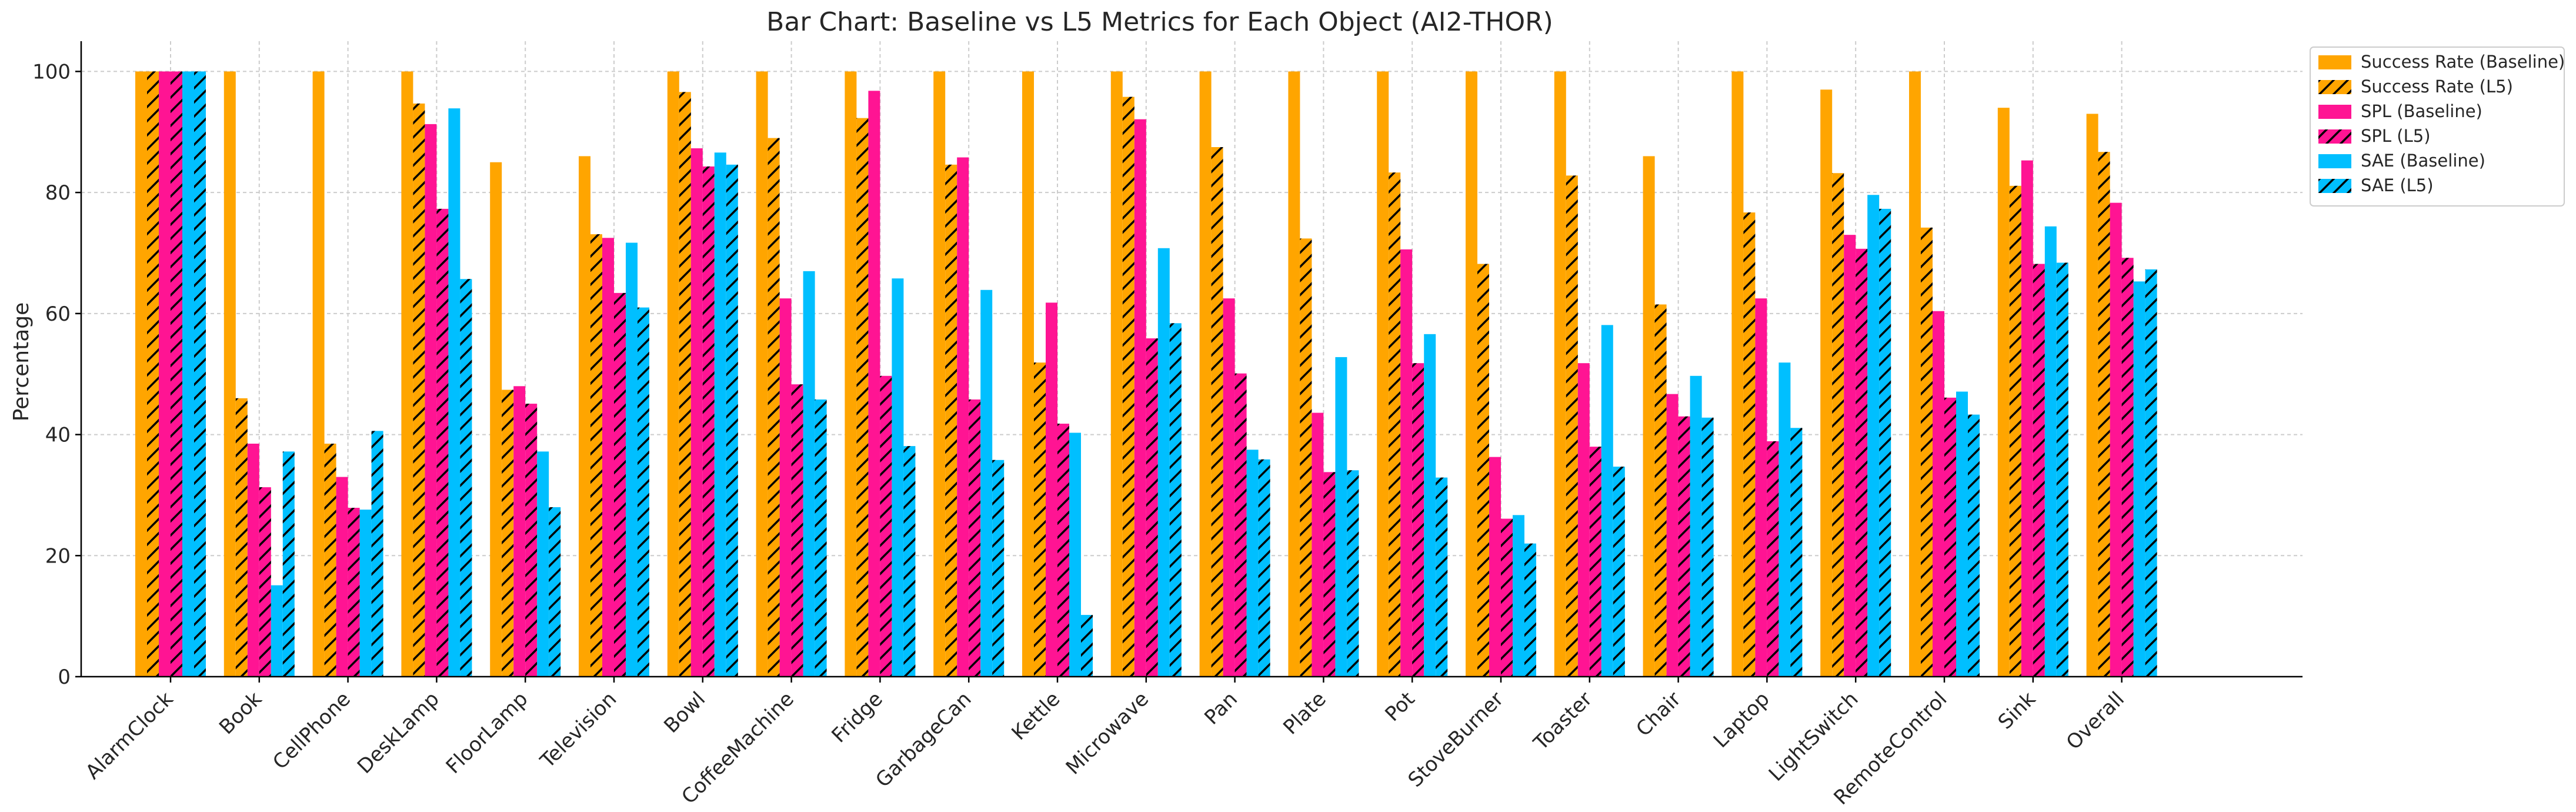  I want to click on y-tick-label: 20, so click(58, 556).